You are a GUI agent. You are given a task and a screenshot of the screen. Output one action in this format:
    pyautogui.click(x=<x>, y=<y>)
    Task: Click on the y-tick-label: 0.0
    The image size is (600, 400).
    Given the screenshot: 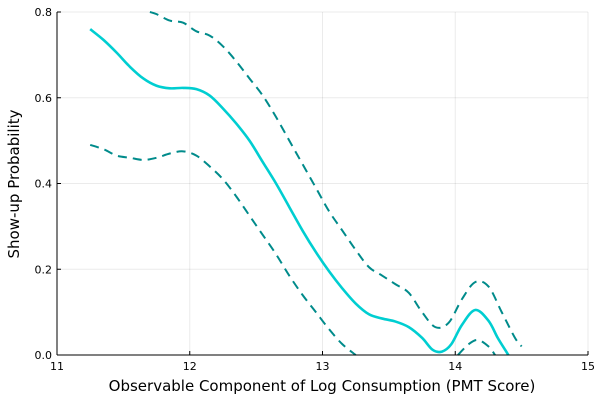 What is the action you would take?
    pyautogui.click(x=44, y=355)
    